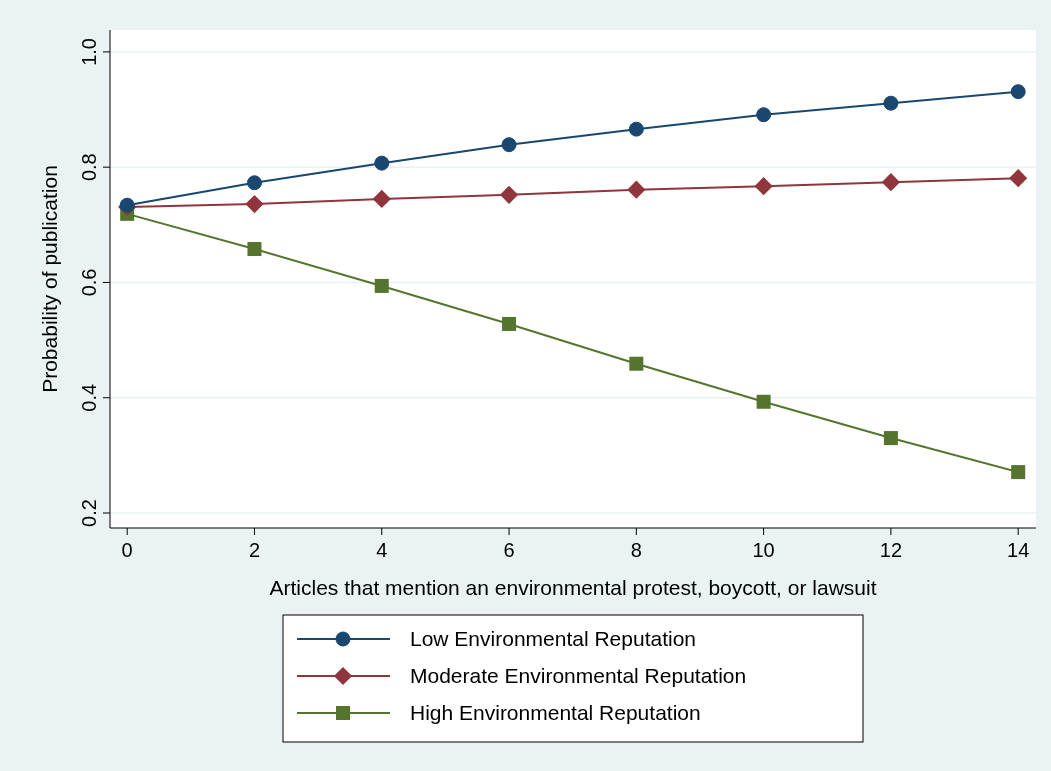 This screenshot has width=1051, height=771. Describe the element at coordinates (89, 397) in the screenshot. I see `y-tick-label: 0.4` at that location.